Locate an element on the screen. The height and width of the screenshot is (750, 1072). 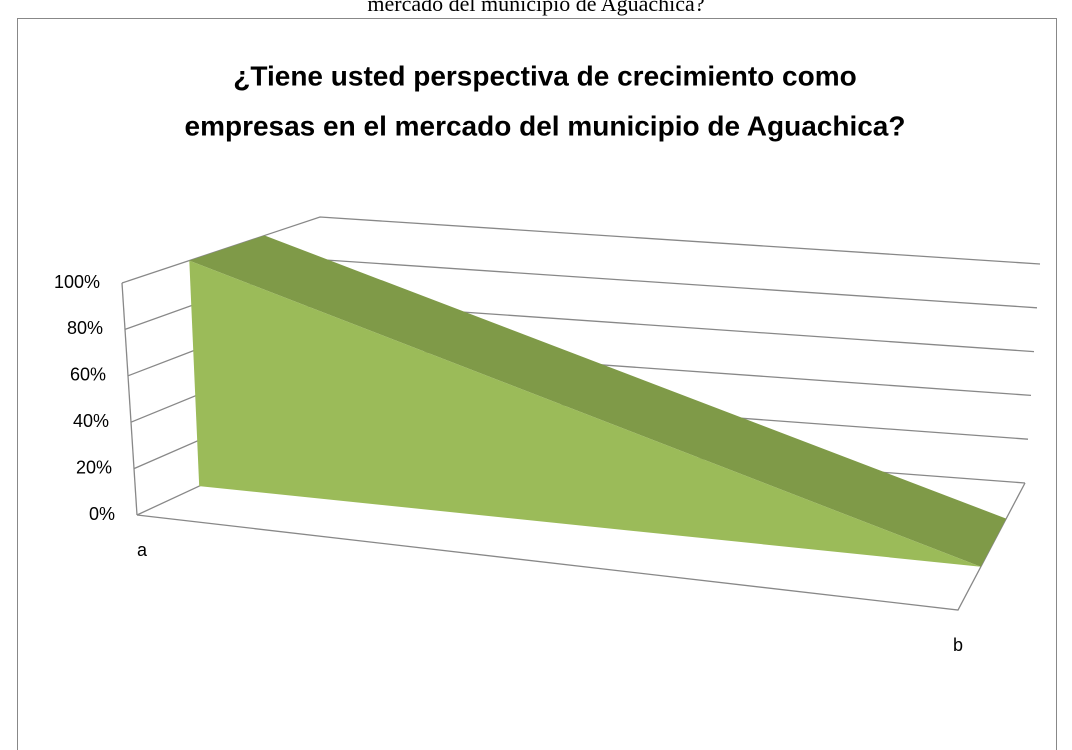
y-tick-label: 20% is located at coordinates (94, 467).